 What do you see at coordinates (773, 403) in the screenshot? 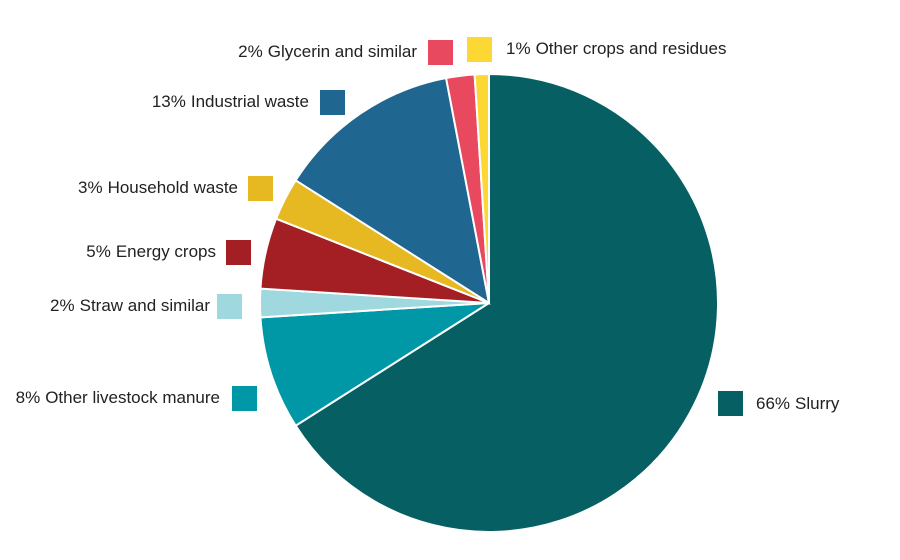
I see `value-label: 66%` at bounding box center [773, 403].